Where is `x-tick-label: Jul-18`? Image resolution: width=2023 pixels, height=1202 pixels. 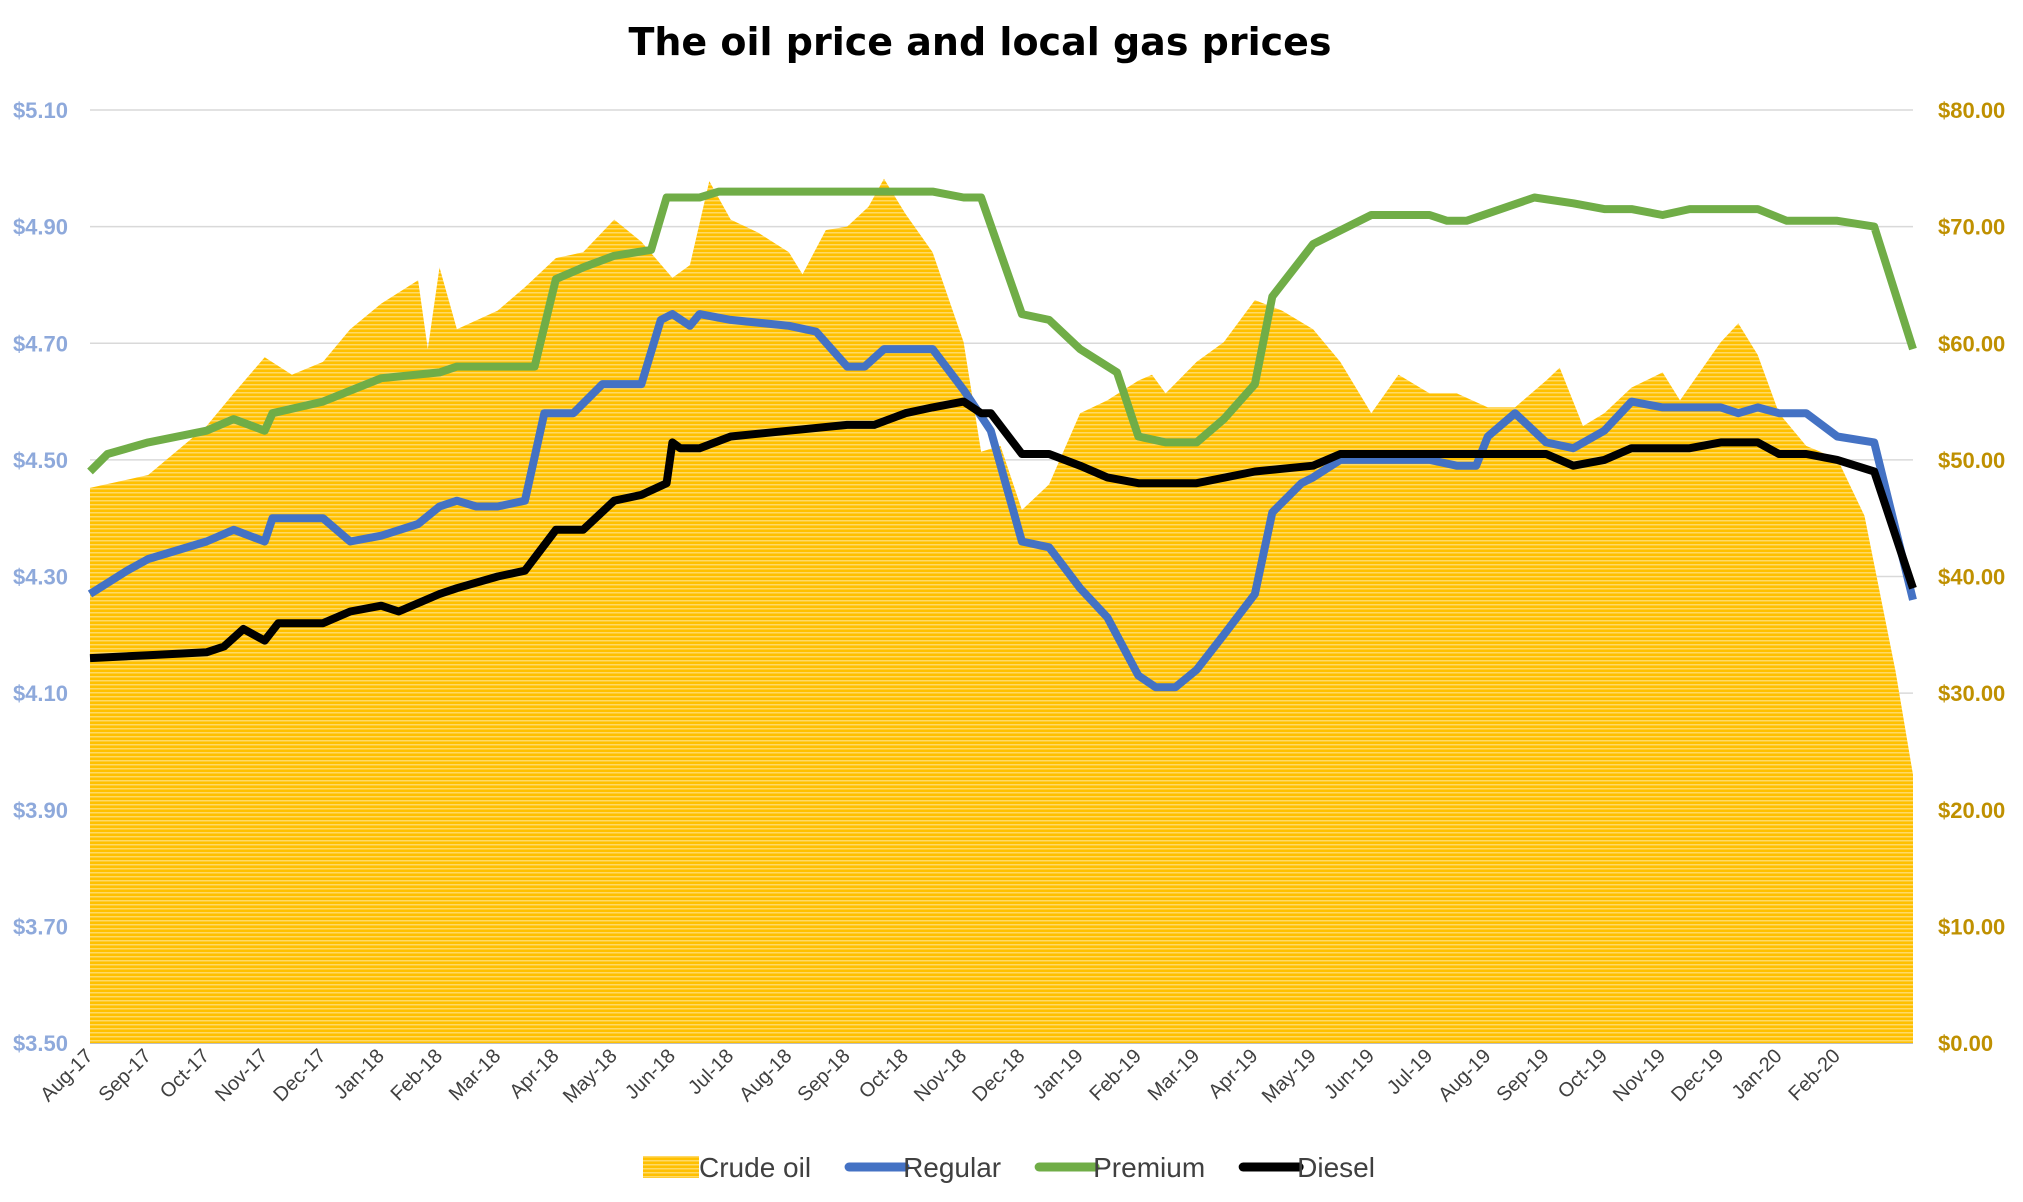 x-tick-label: Jul-18 is located at coordinates (711, 1072).